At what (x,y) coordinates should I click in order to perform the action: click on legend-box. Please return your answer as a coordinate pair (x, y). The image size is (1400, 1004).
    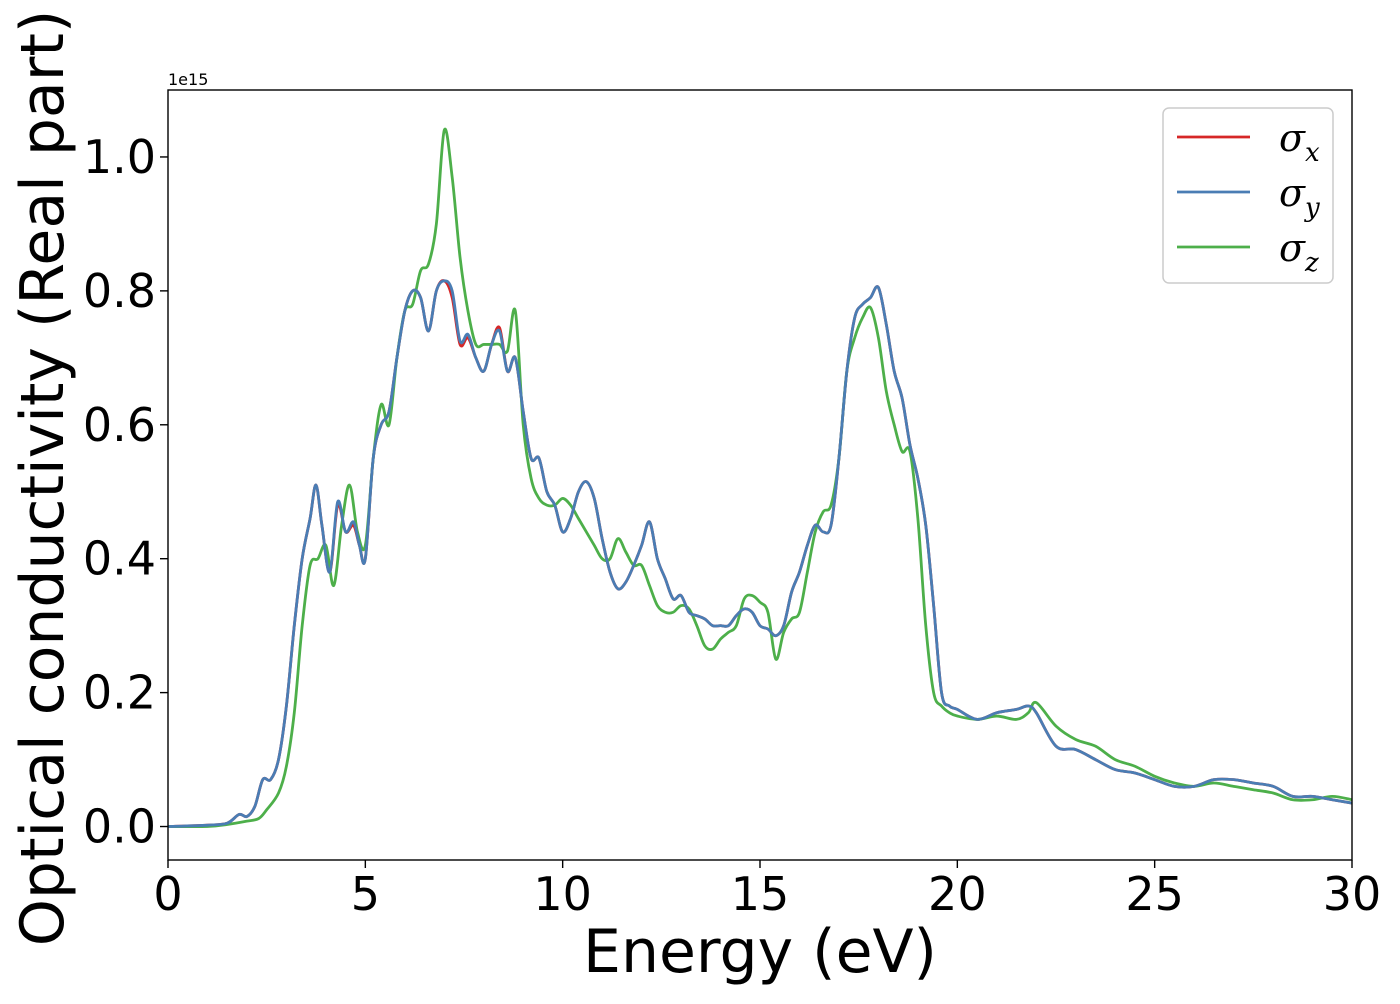
    Looking at the image, I should click on (1248, 195).